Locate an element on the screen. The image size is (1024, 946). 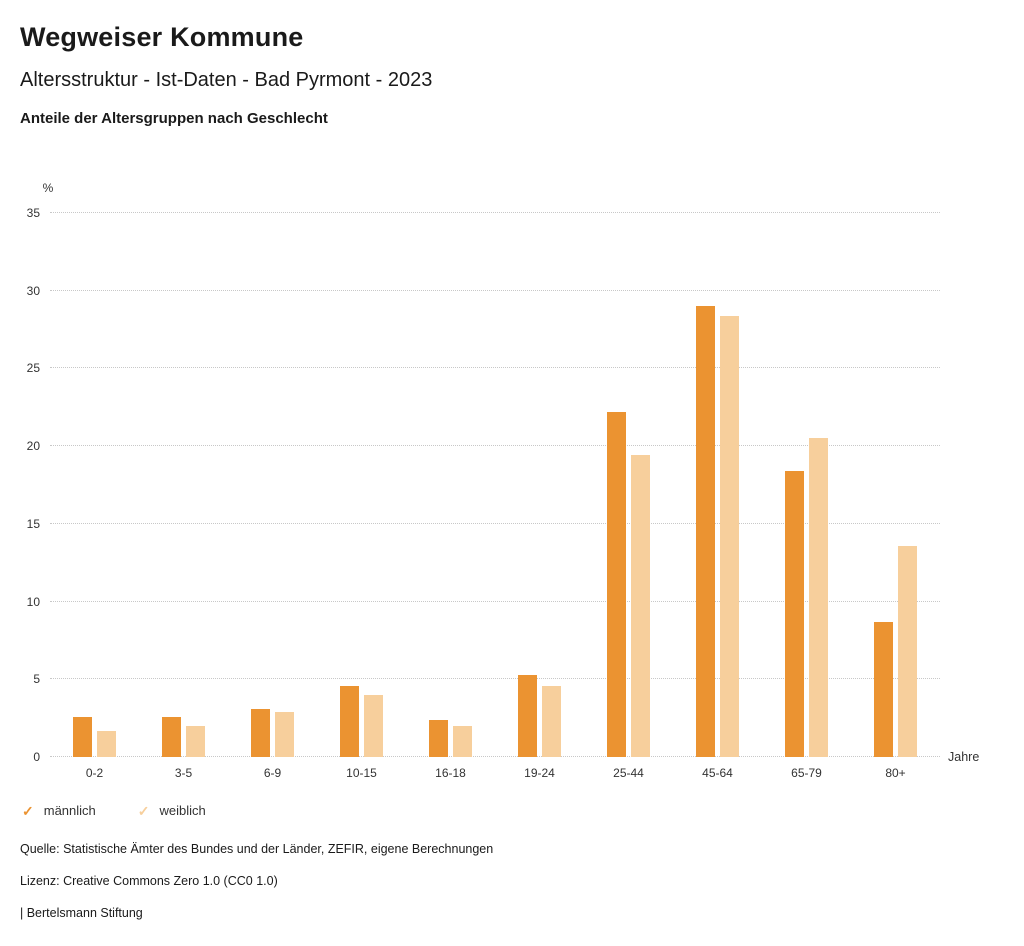
y-axis-unit-label: % is located at coordinates (48, 188).